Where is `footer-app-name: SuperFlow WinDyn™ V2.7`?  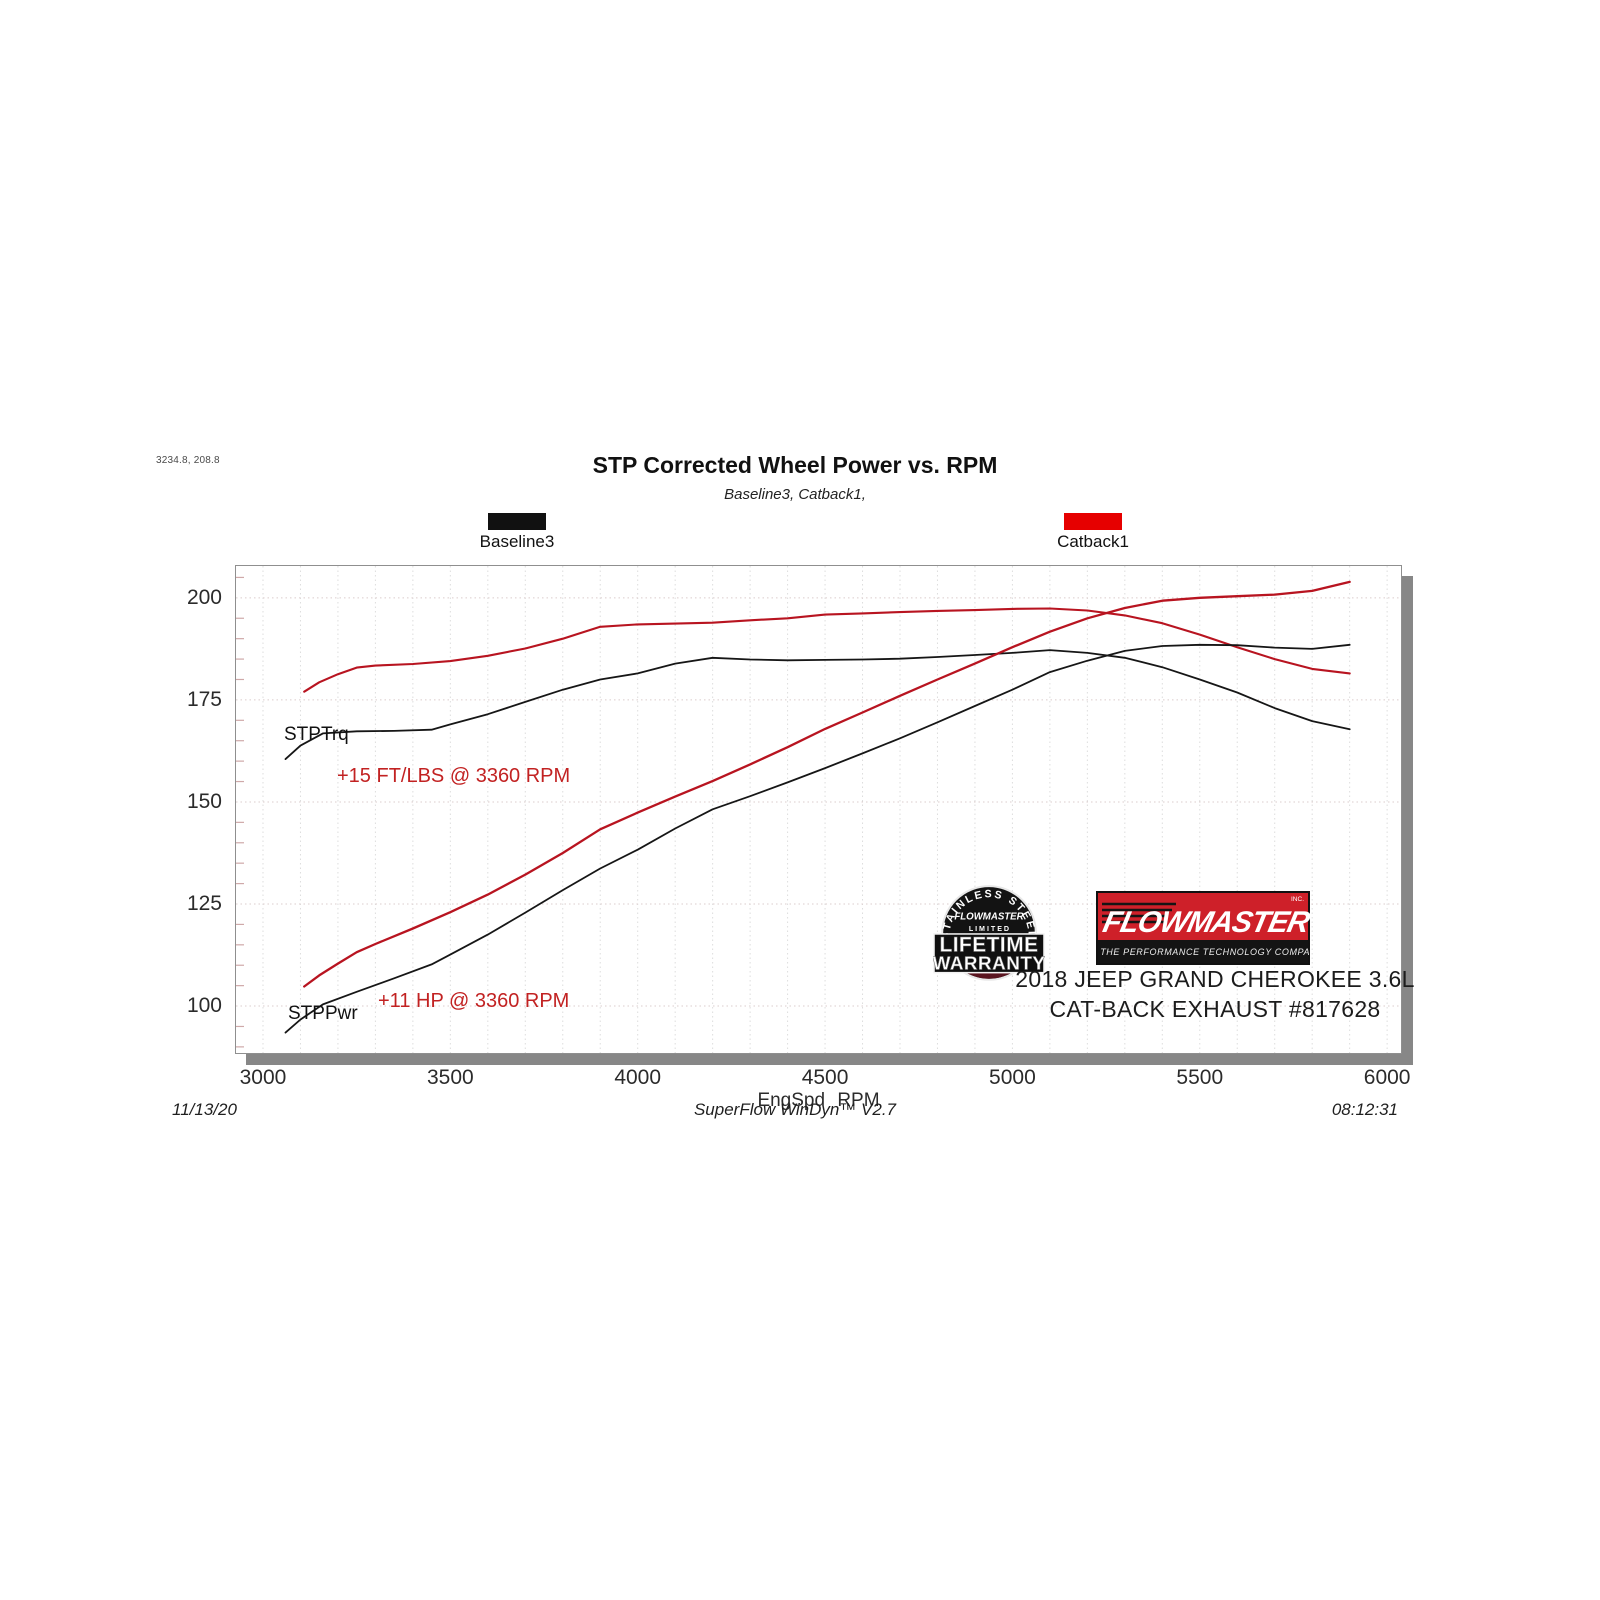
footer-app-name: SuperFlow WinDyn™ V2.7 is located at coordinates (795, 1109).